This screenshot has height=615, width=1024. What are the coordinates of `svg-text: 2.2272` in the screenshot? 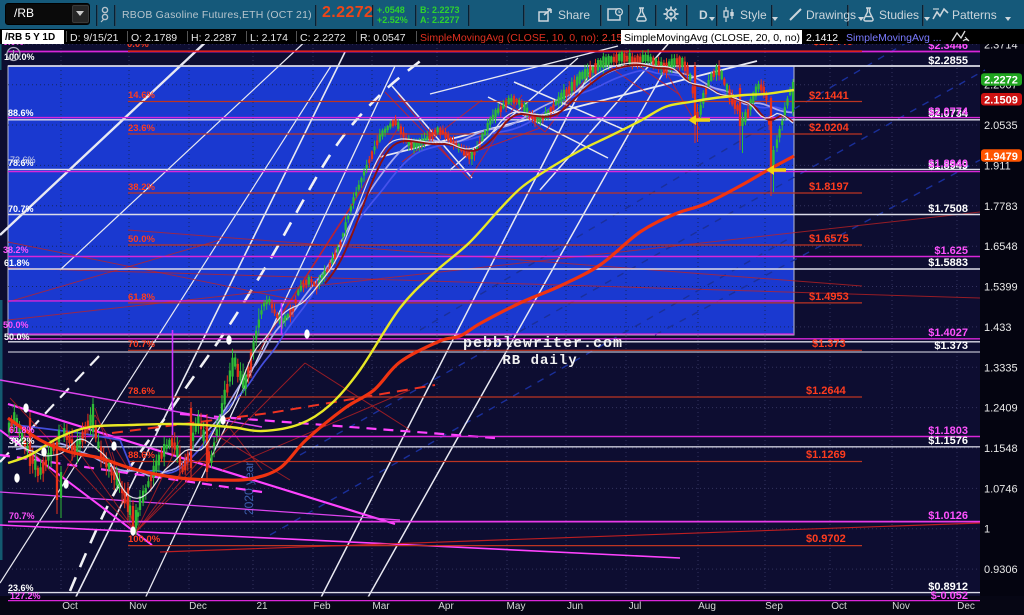 It's located at (1001, 81).